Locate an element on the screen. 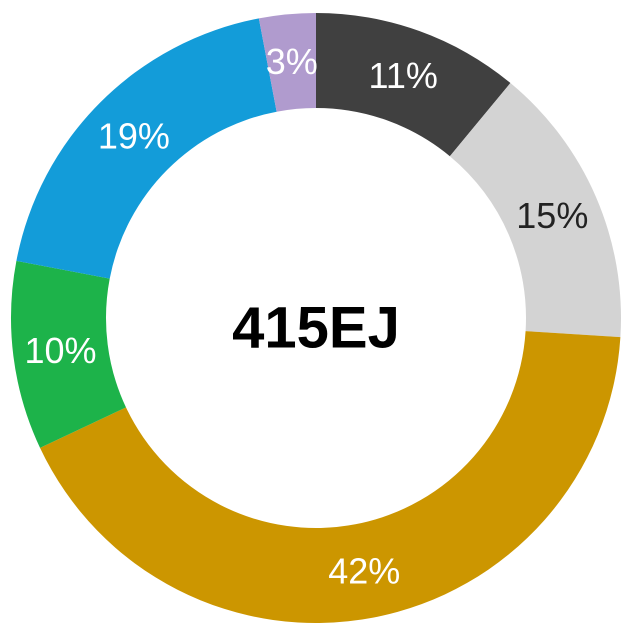 The width and height of the screenshot is (622, 624). data-label: 3% is located at coordinates (292, 61).